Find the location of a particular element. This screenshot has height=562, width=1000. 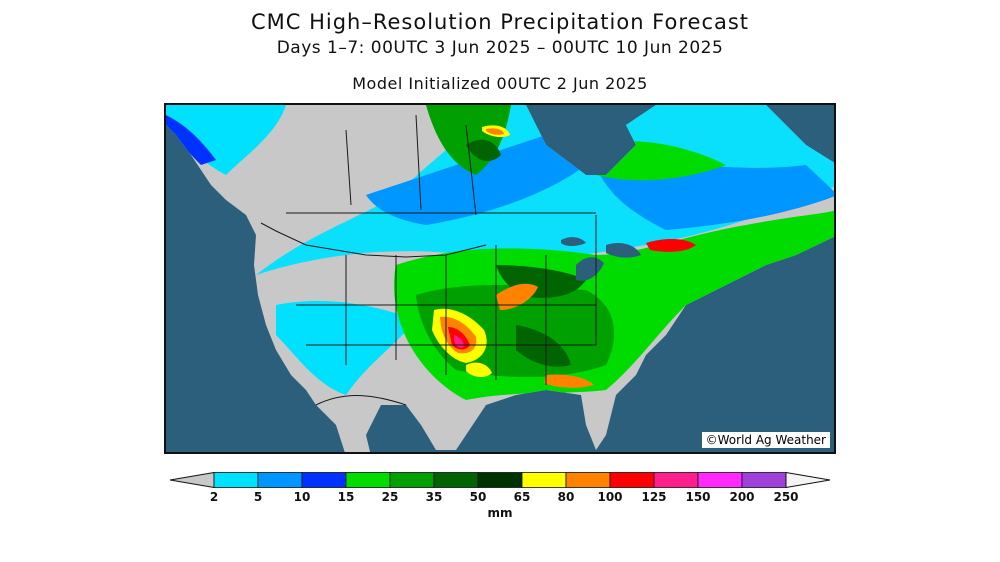

model-initialized-label: Model Initialized 00UTC 2 Jun 2025 is located at coordinates (500, 83).